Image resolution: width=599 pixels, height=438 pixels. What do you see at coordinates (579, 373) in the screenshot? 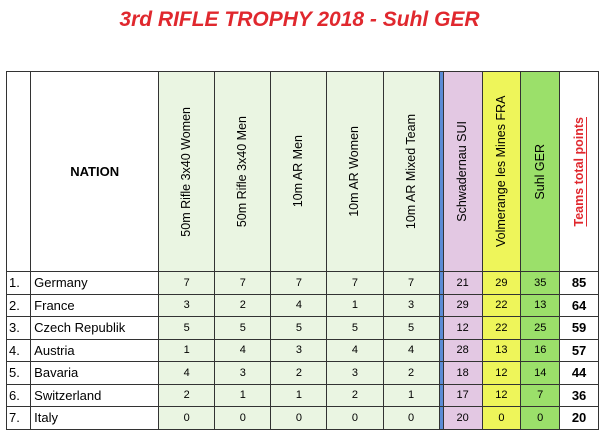
I see `total-cell: 44` at bounding box center [579, 373].